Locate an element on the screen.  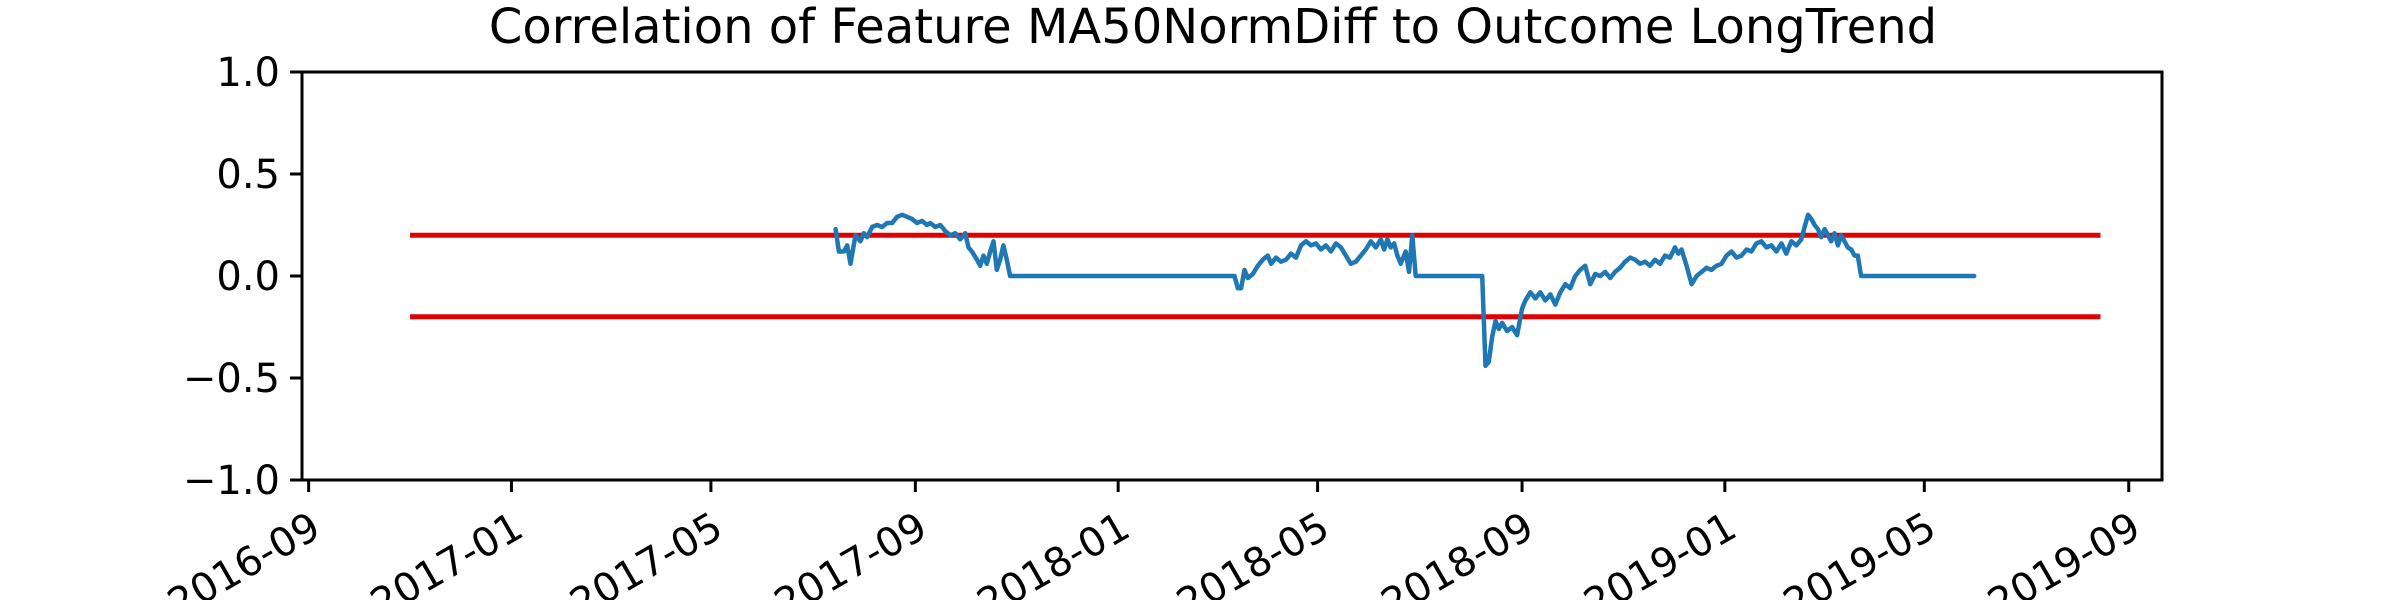
series-group is located at coordinates (1405, 290).